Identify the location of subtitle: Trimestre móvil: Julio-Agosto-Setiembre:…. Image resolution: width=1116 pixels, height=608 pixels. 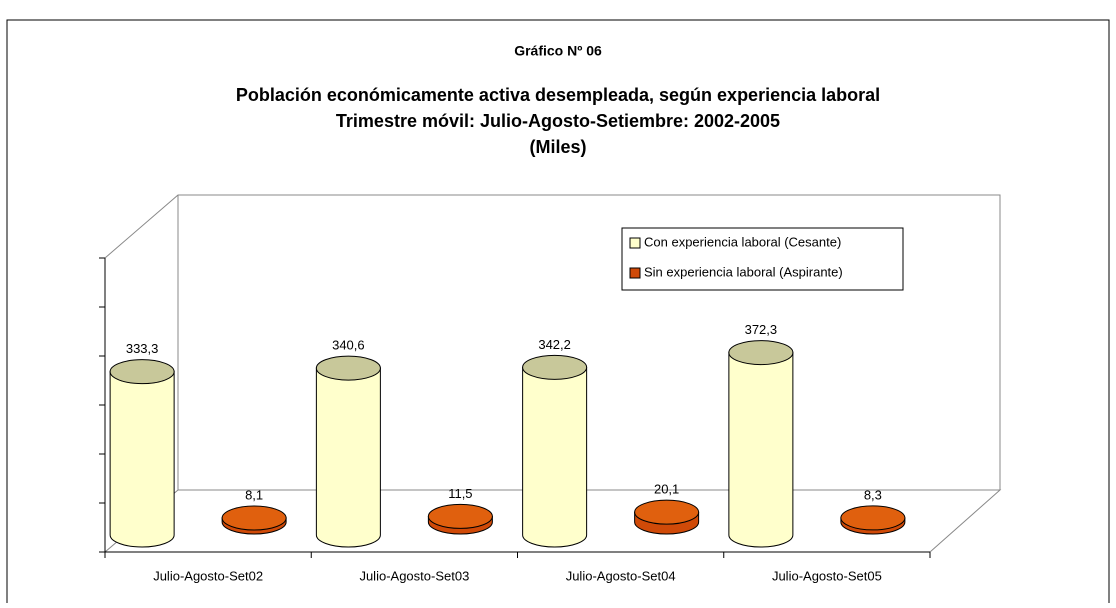
(558, 121).